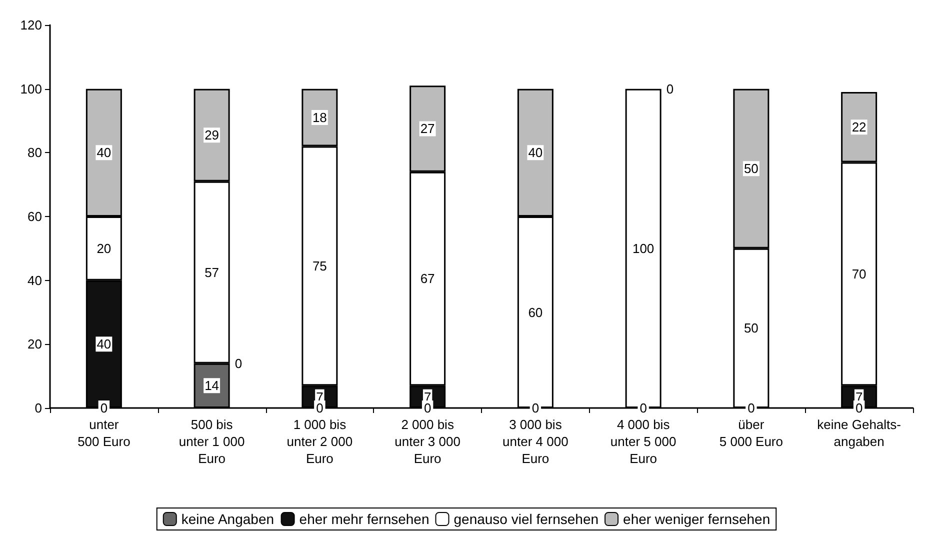  I want to click on x-tick-label: 1 000 bis unter 2 000 Euro, so click(319, 441).